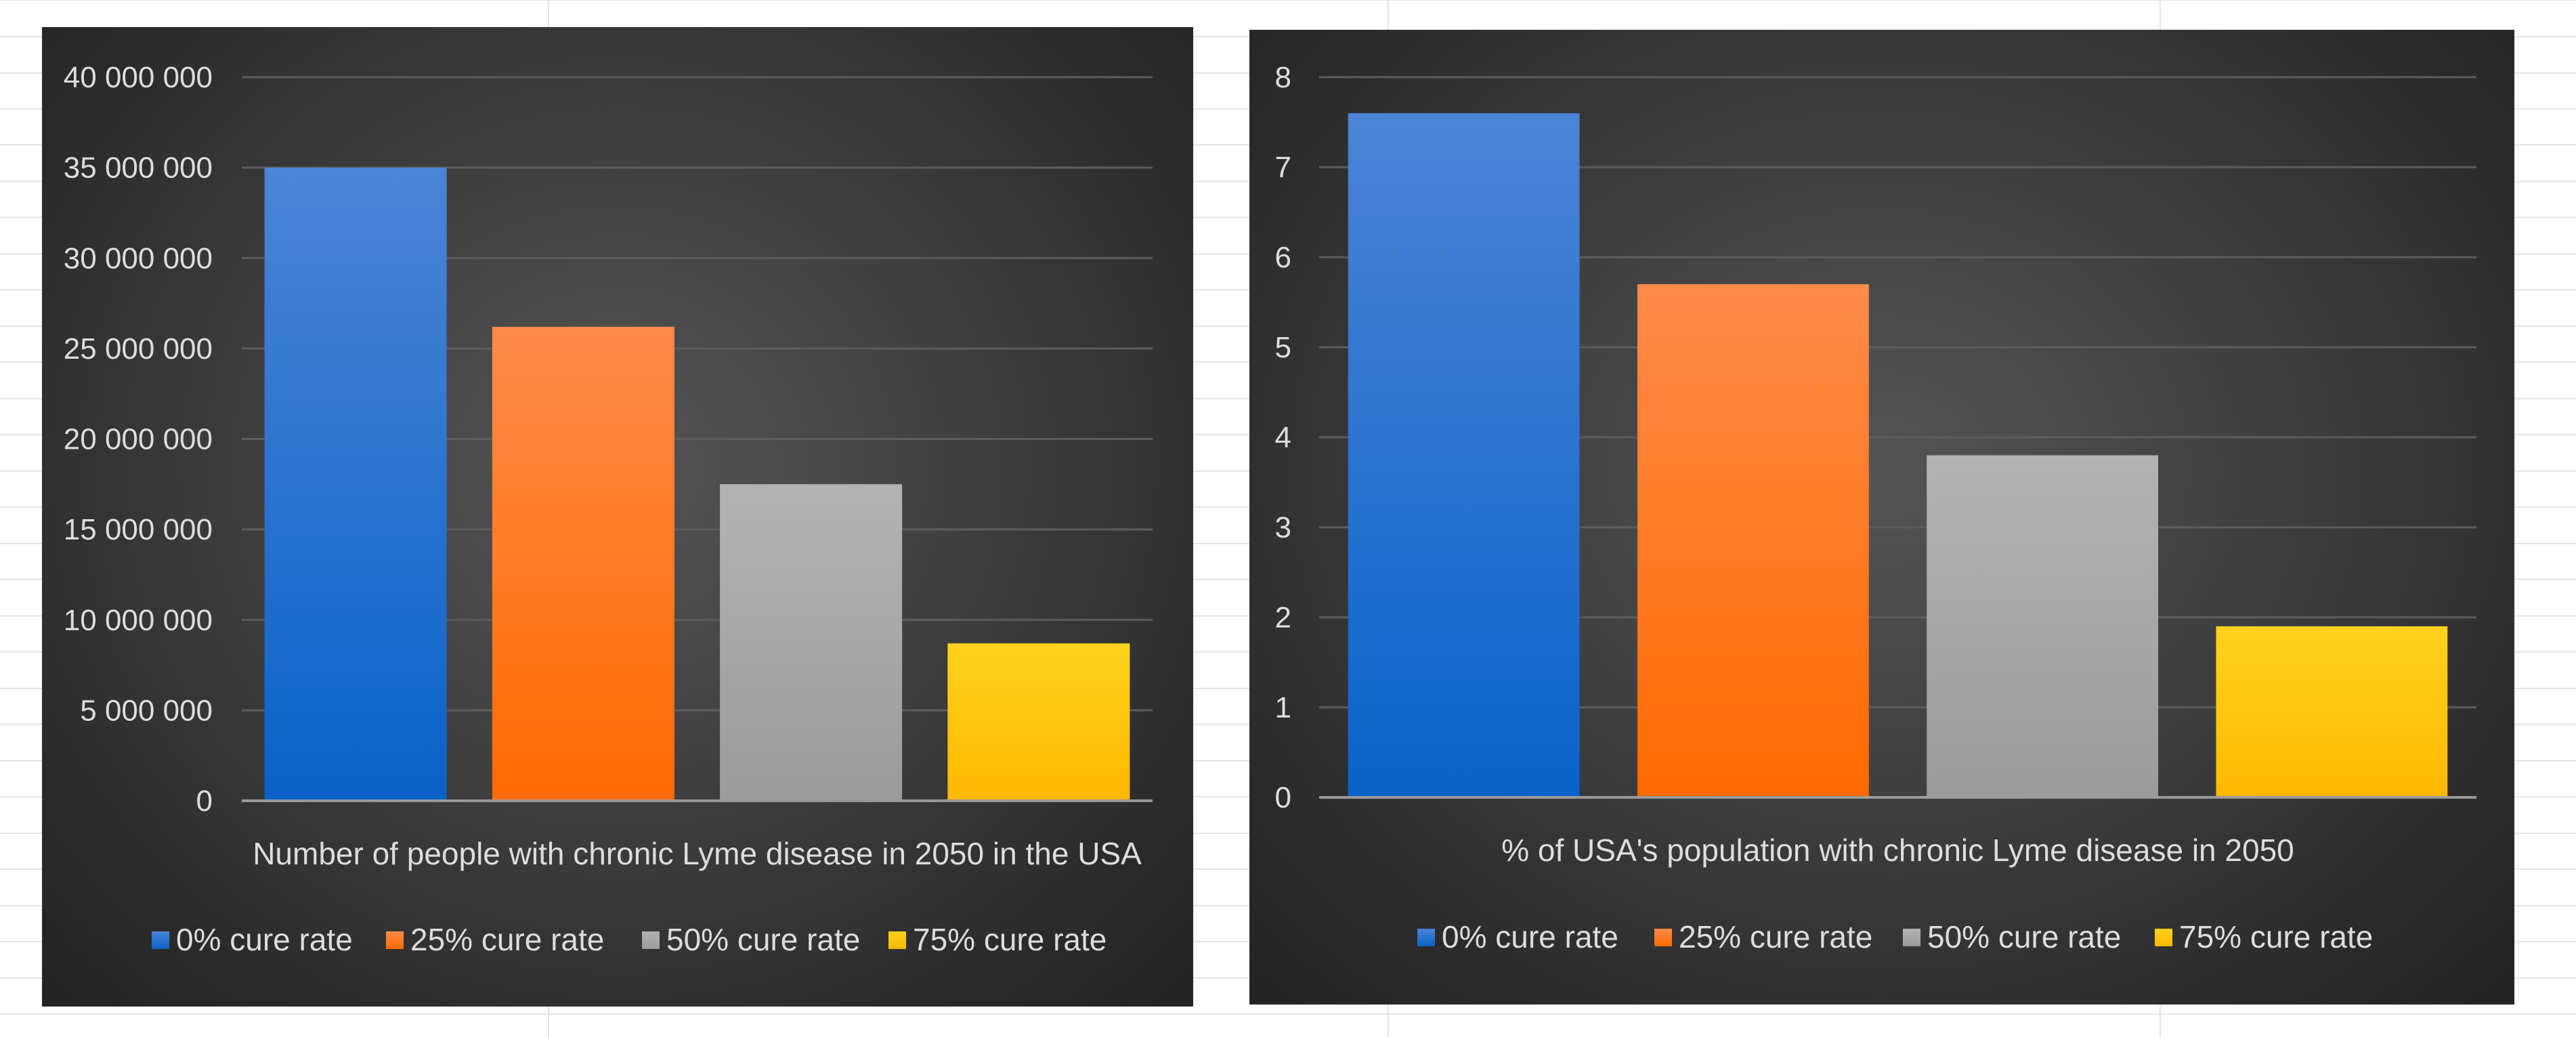 The height and width of the screenshot is (1037, 2576). What do you see at coordinates (146, 710) in the screenshot?
I see `y-tick-label: 5 000 000` at bounding box center [146, 710].